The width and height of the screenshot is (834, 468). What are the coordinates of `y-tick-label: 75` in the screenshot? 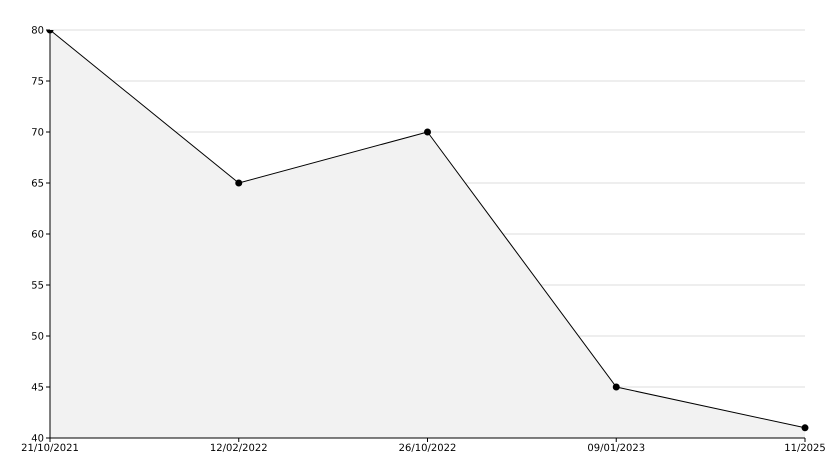 It's located at (37, 82).